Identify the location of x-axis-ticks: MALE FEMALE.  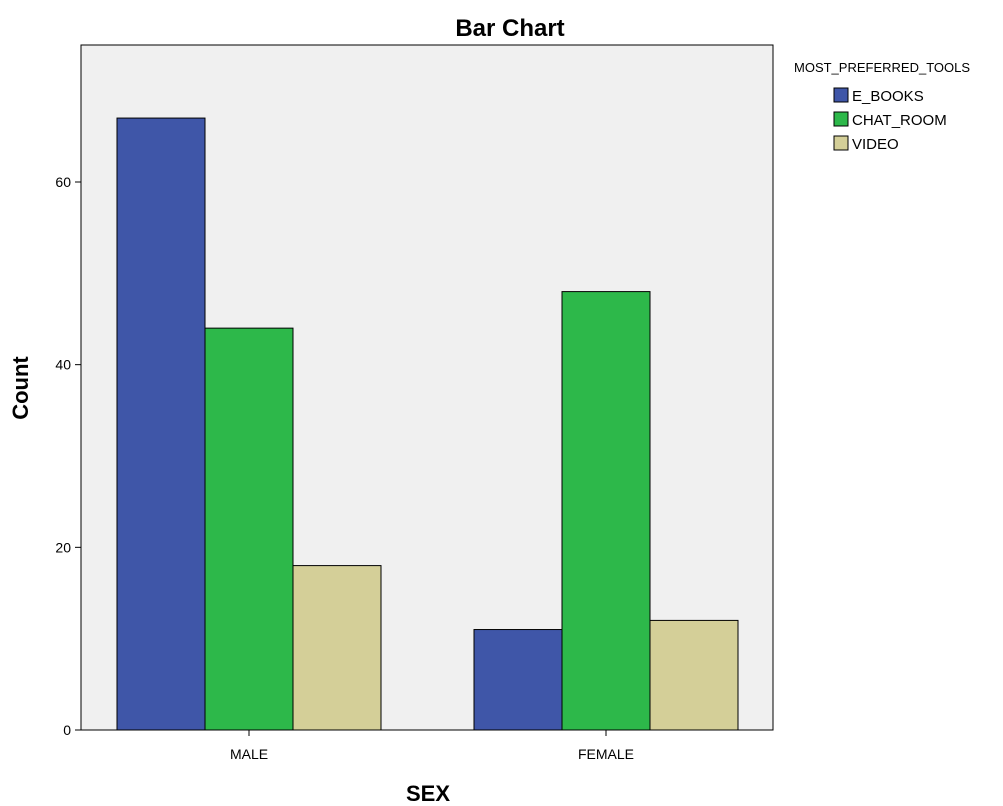
(432, 746).